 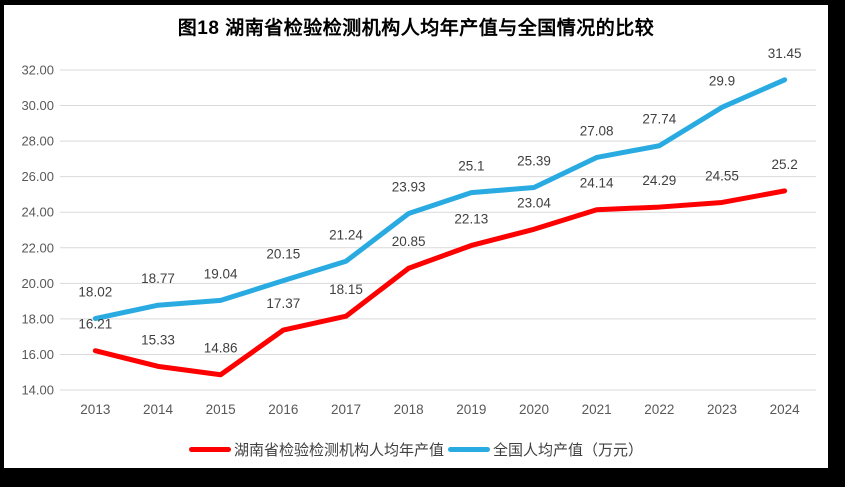 What do you see at coordinates (597, 409) in the screenshot?
I see `x-axis-label: 2021` at bounding box center [597, 409].